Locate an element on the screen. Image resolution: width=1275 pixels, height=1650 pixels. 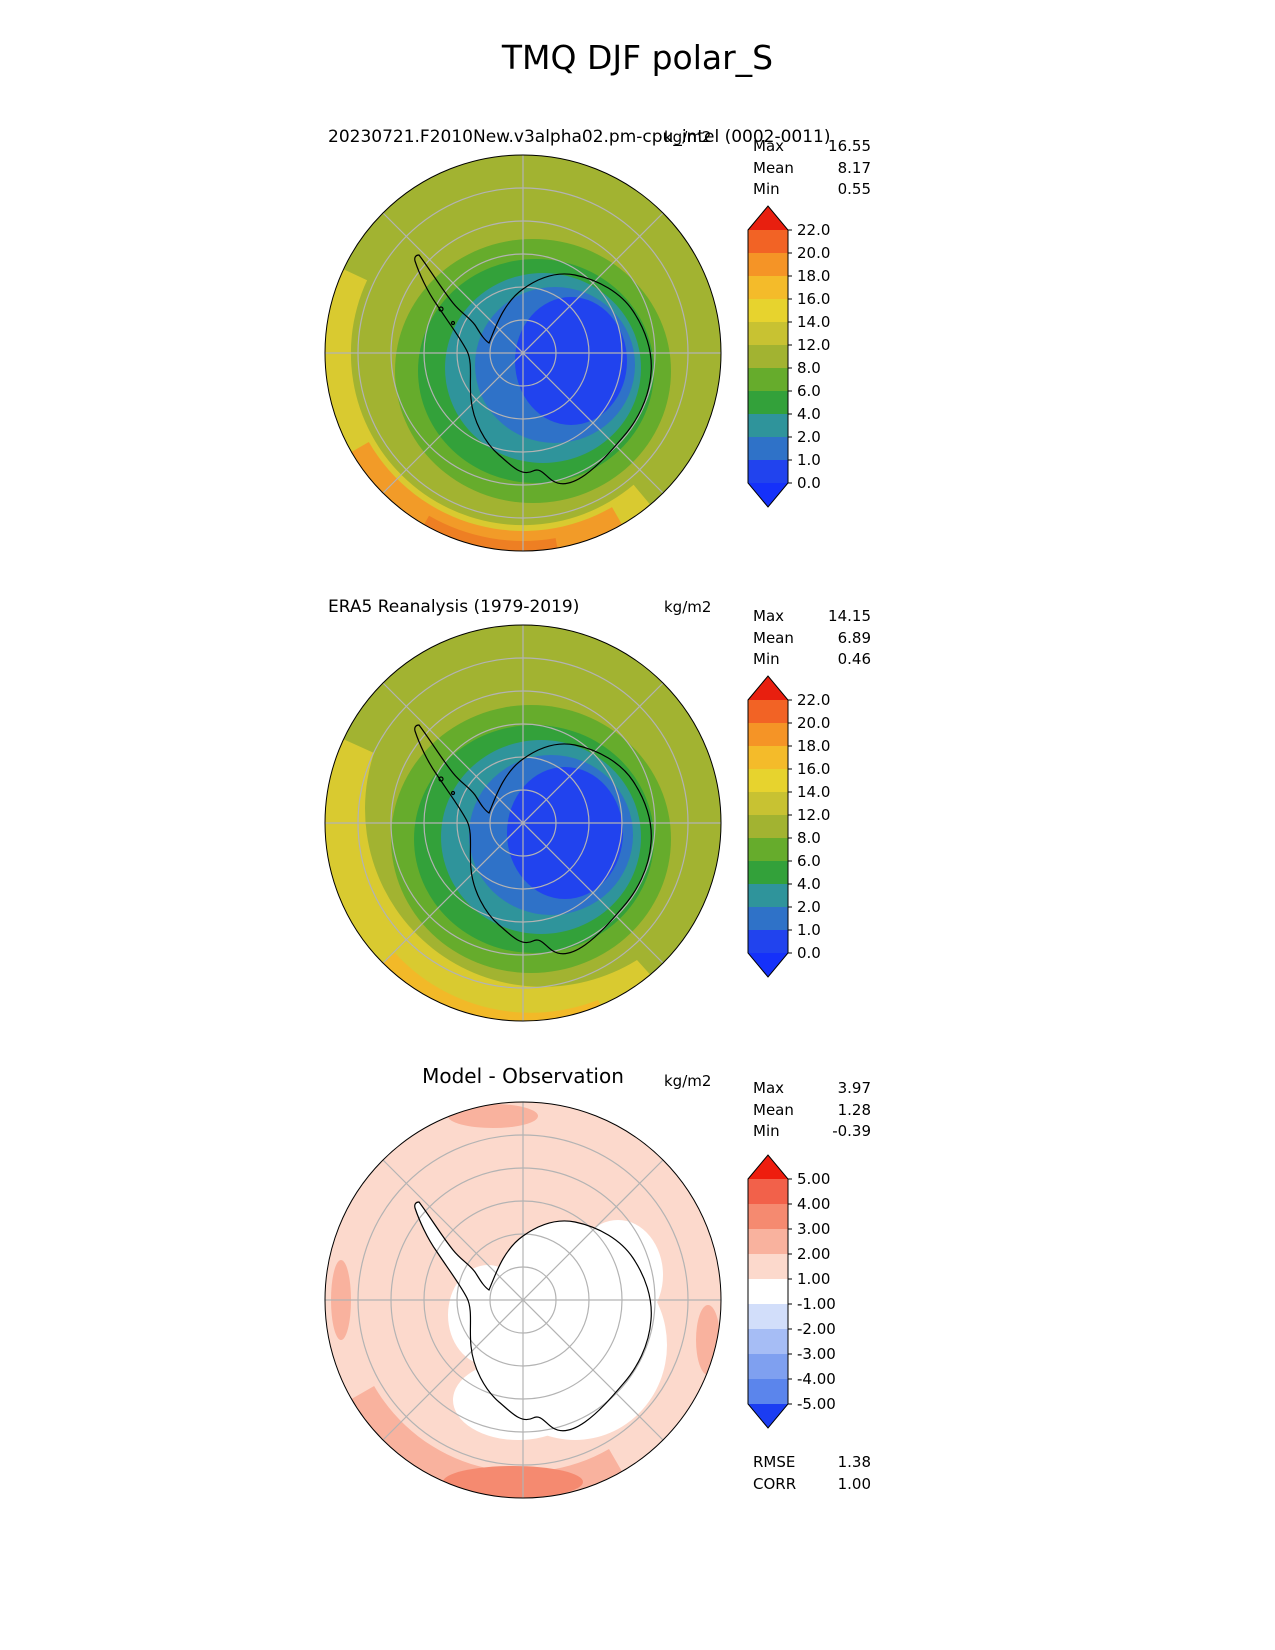
map-obs is located at coordinates (523, 823).